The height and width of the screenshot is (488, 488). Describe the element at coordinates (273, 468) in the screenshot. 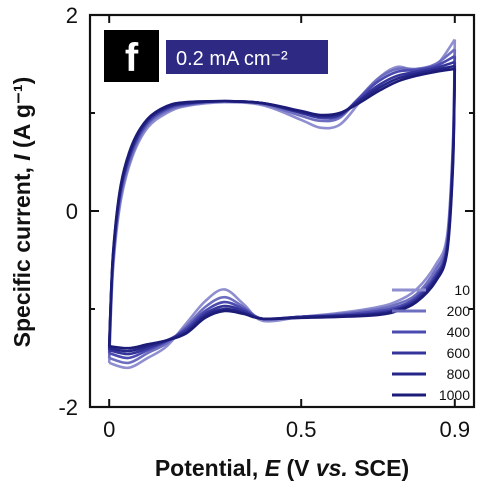

I see `x-axis-title-symbol: E` at that location.